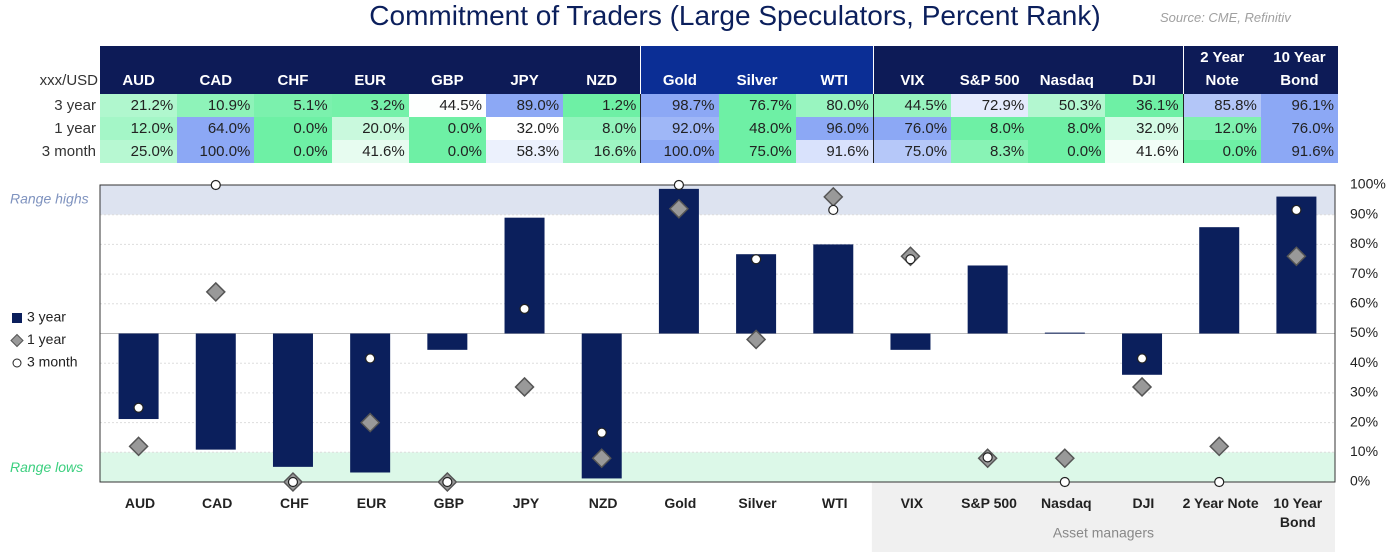 The image size is (1390, 556). I want to click on table-cell: 36.1%, so click(1144, 105).